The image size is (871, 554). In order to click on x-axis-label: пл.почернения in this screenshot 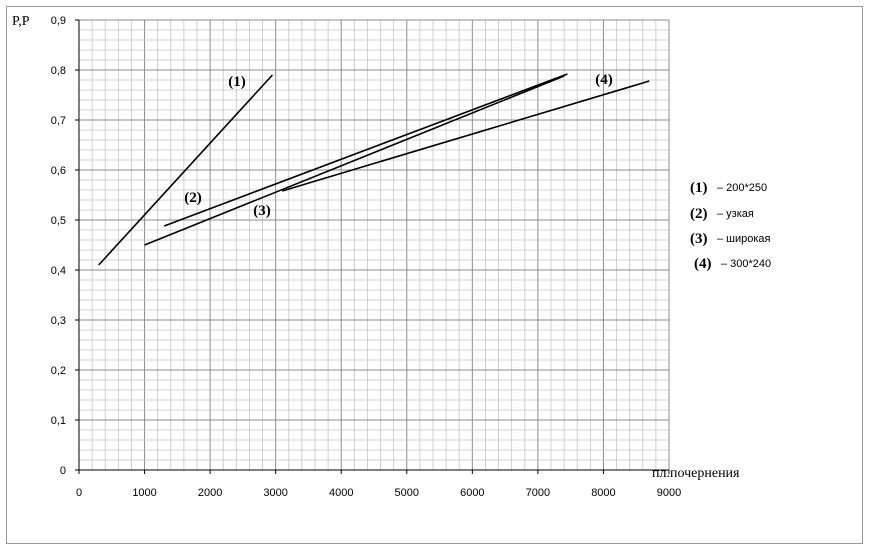, I will do `click(696, 473)`.